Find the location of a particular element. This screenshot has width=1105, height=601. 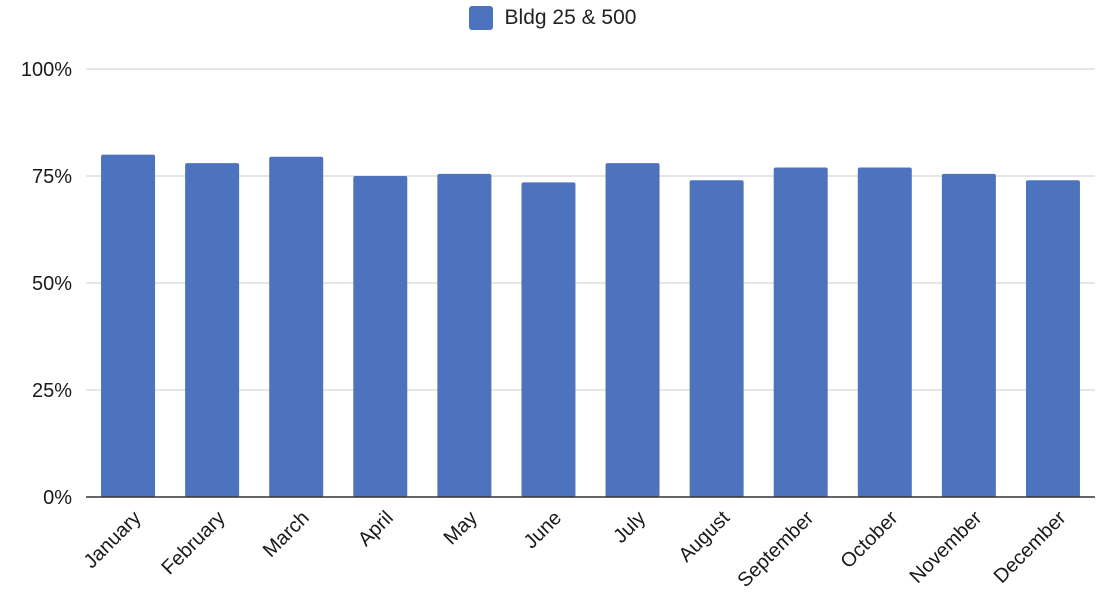

x-tick-label: November is located at coordinates (946, 547).